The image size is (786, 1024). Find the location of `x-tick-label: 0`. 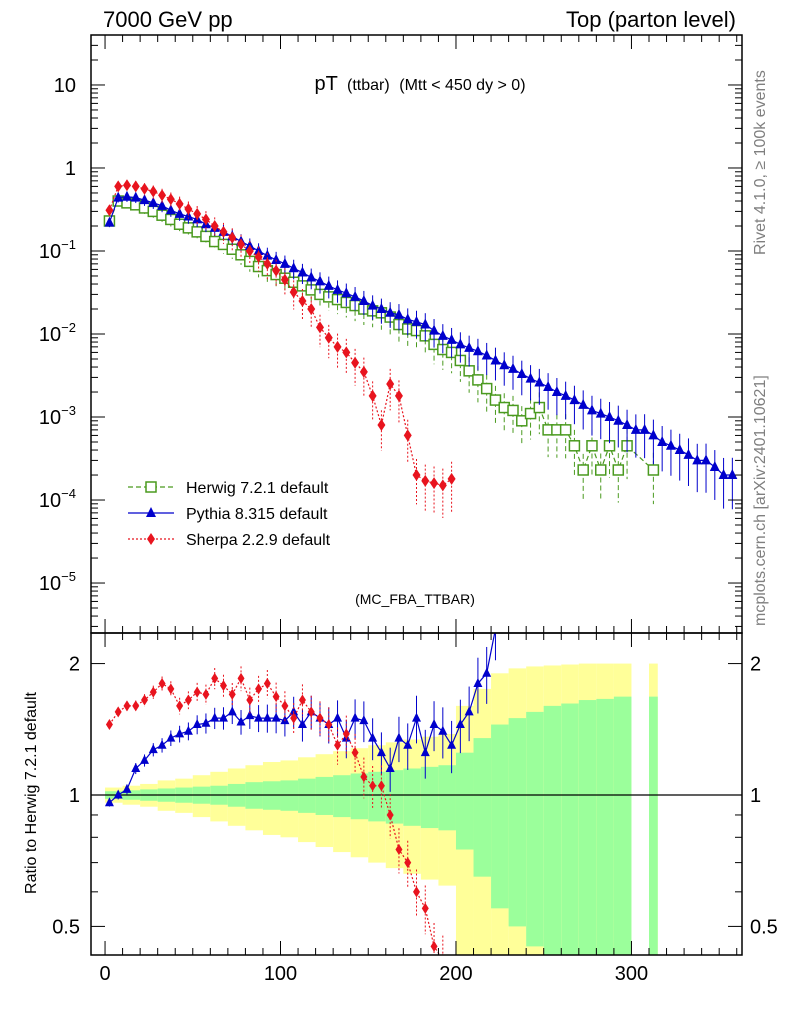

x-tick-label: 0 is located at coordinates (104, 974).